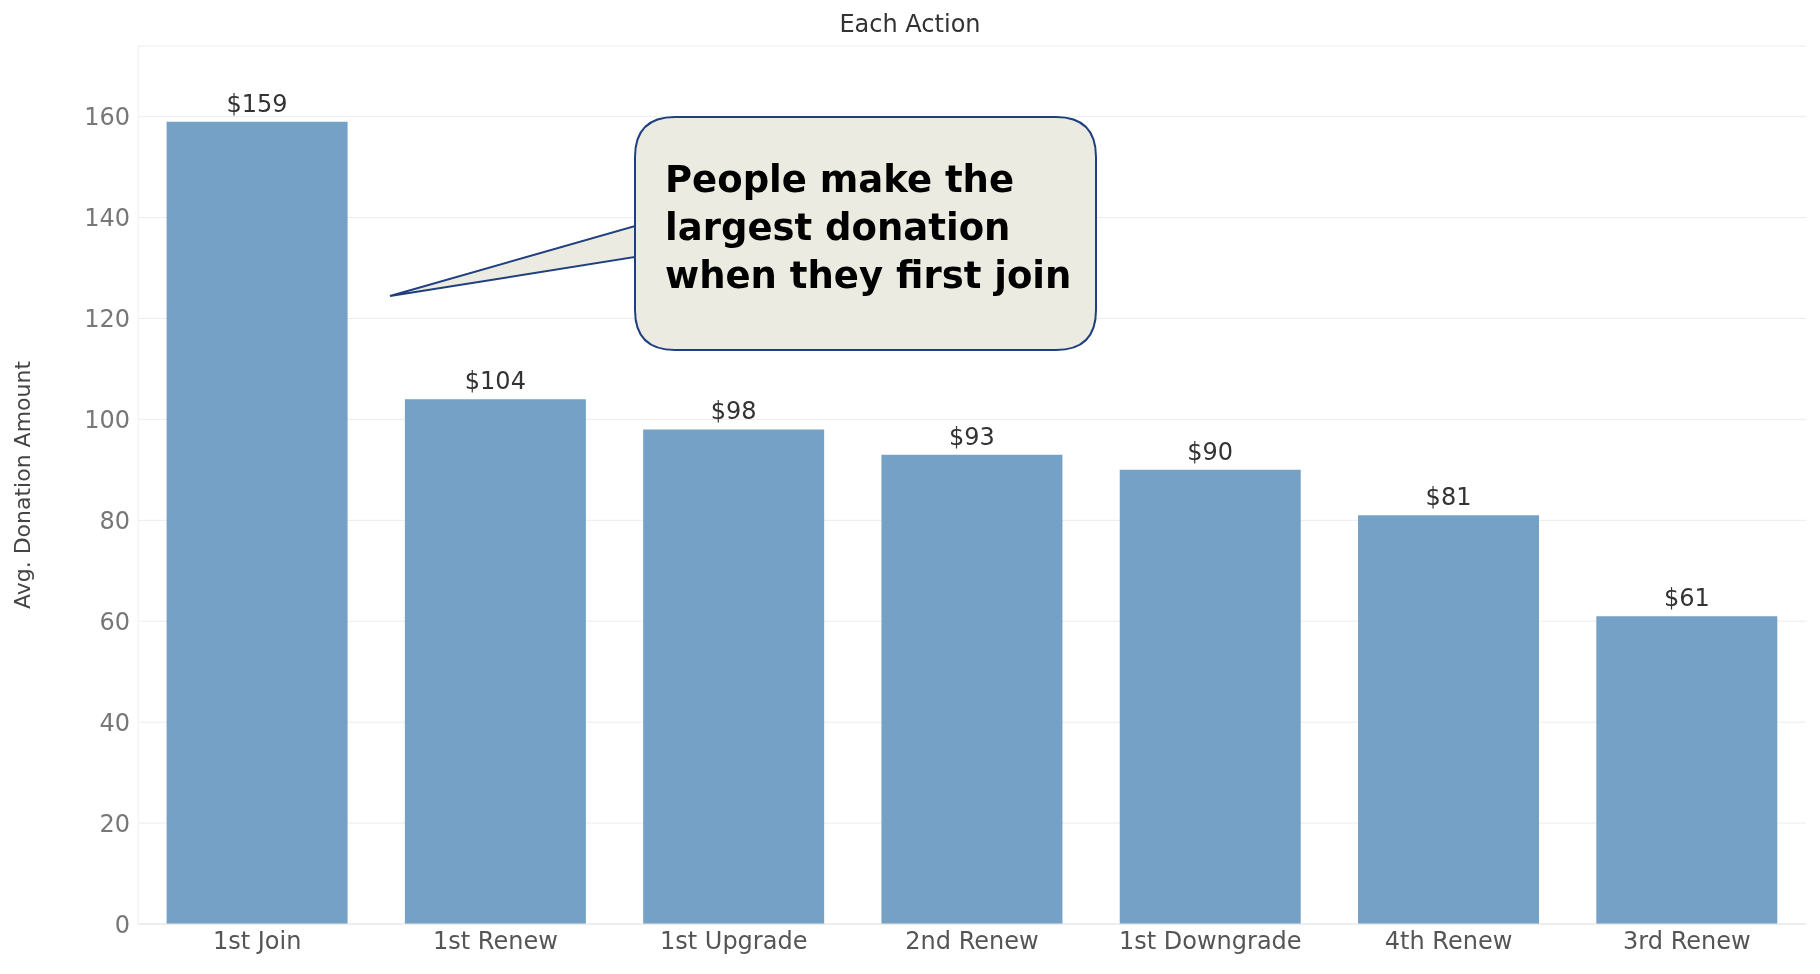 This screenshot has height=974, width=1820. I want to click on y-axis-title: Avg. Donation Amount, so click(22, 485).